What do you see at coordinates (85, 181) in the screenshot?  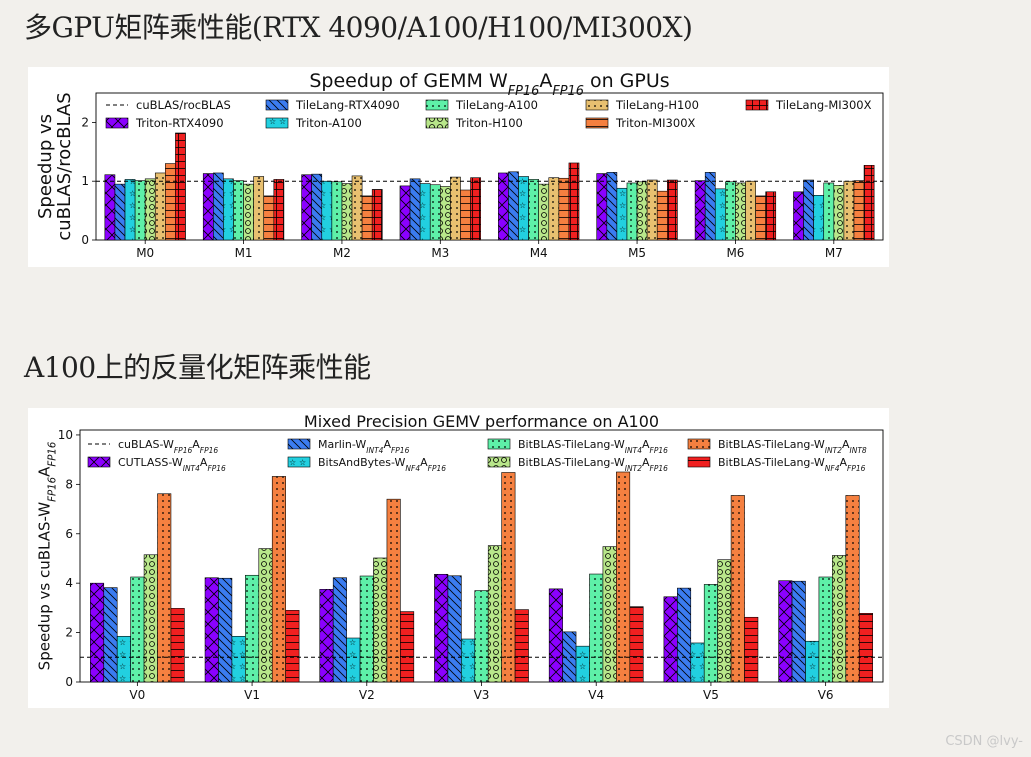 I see `y-tick-label: 1` at bounding box center [85, 181].